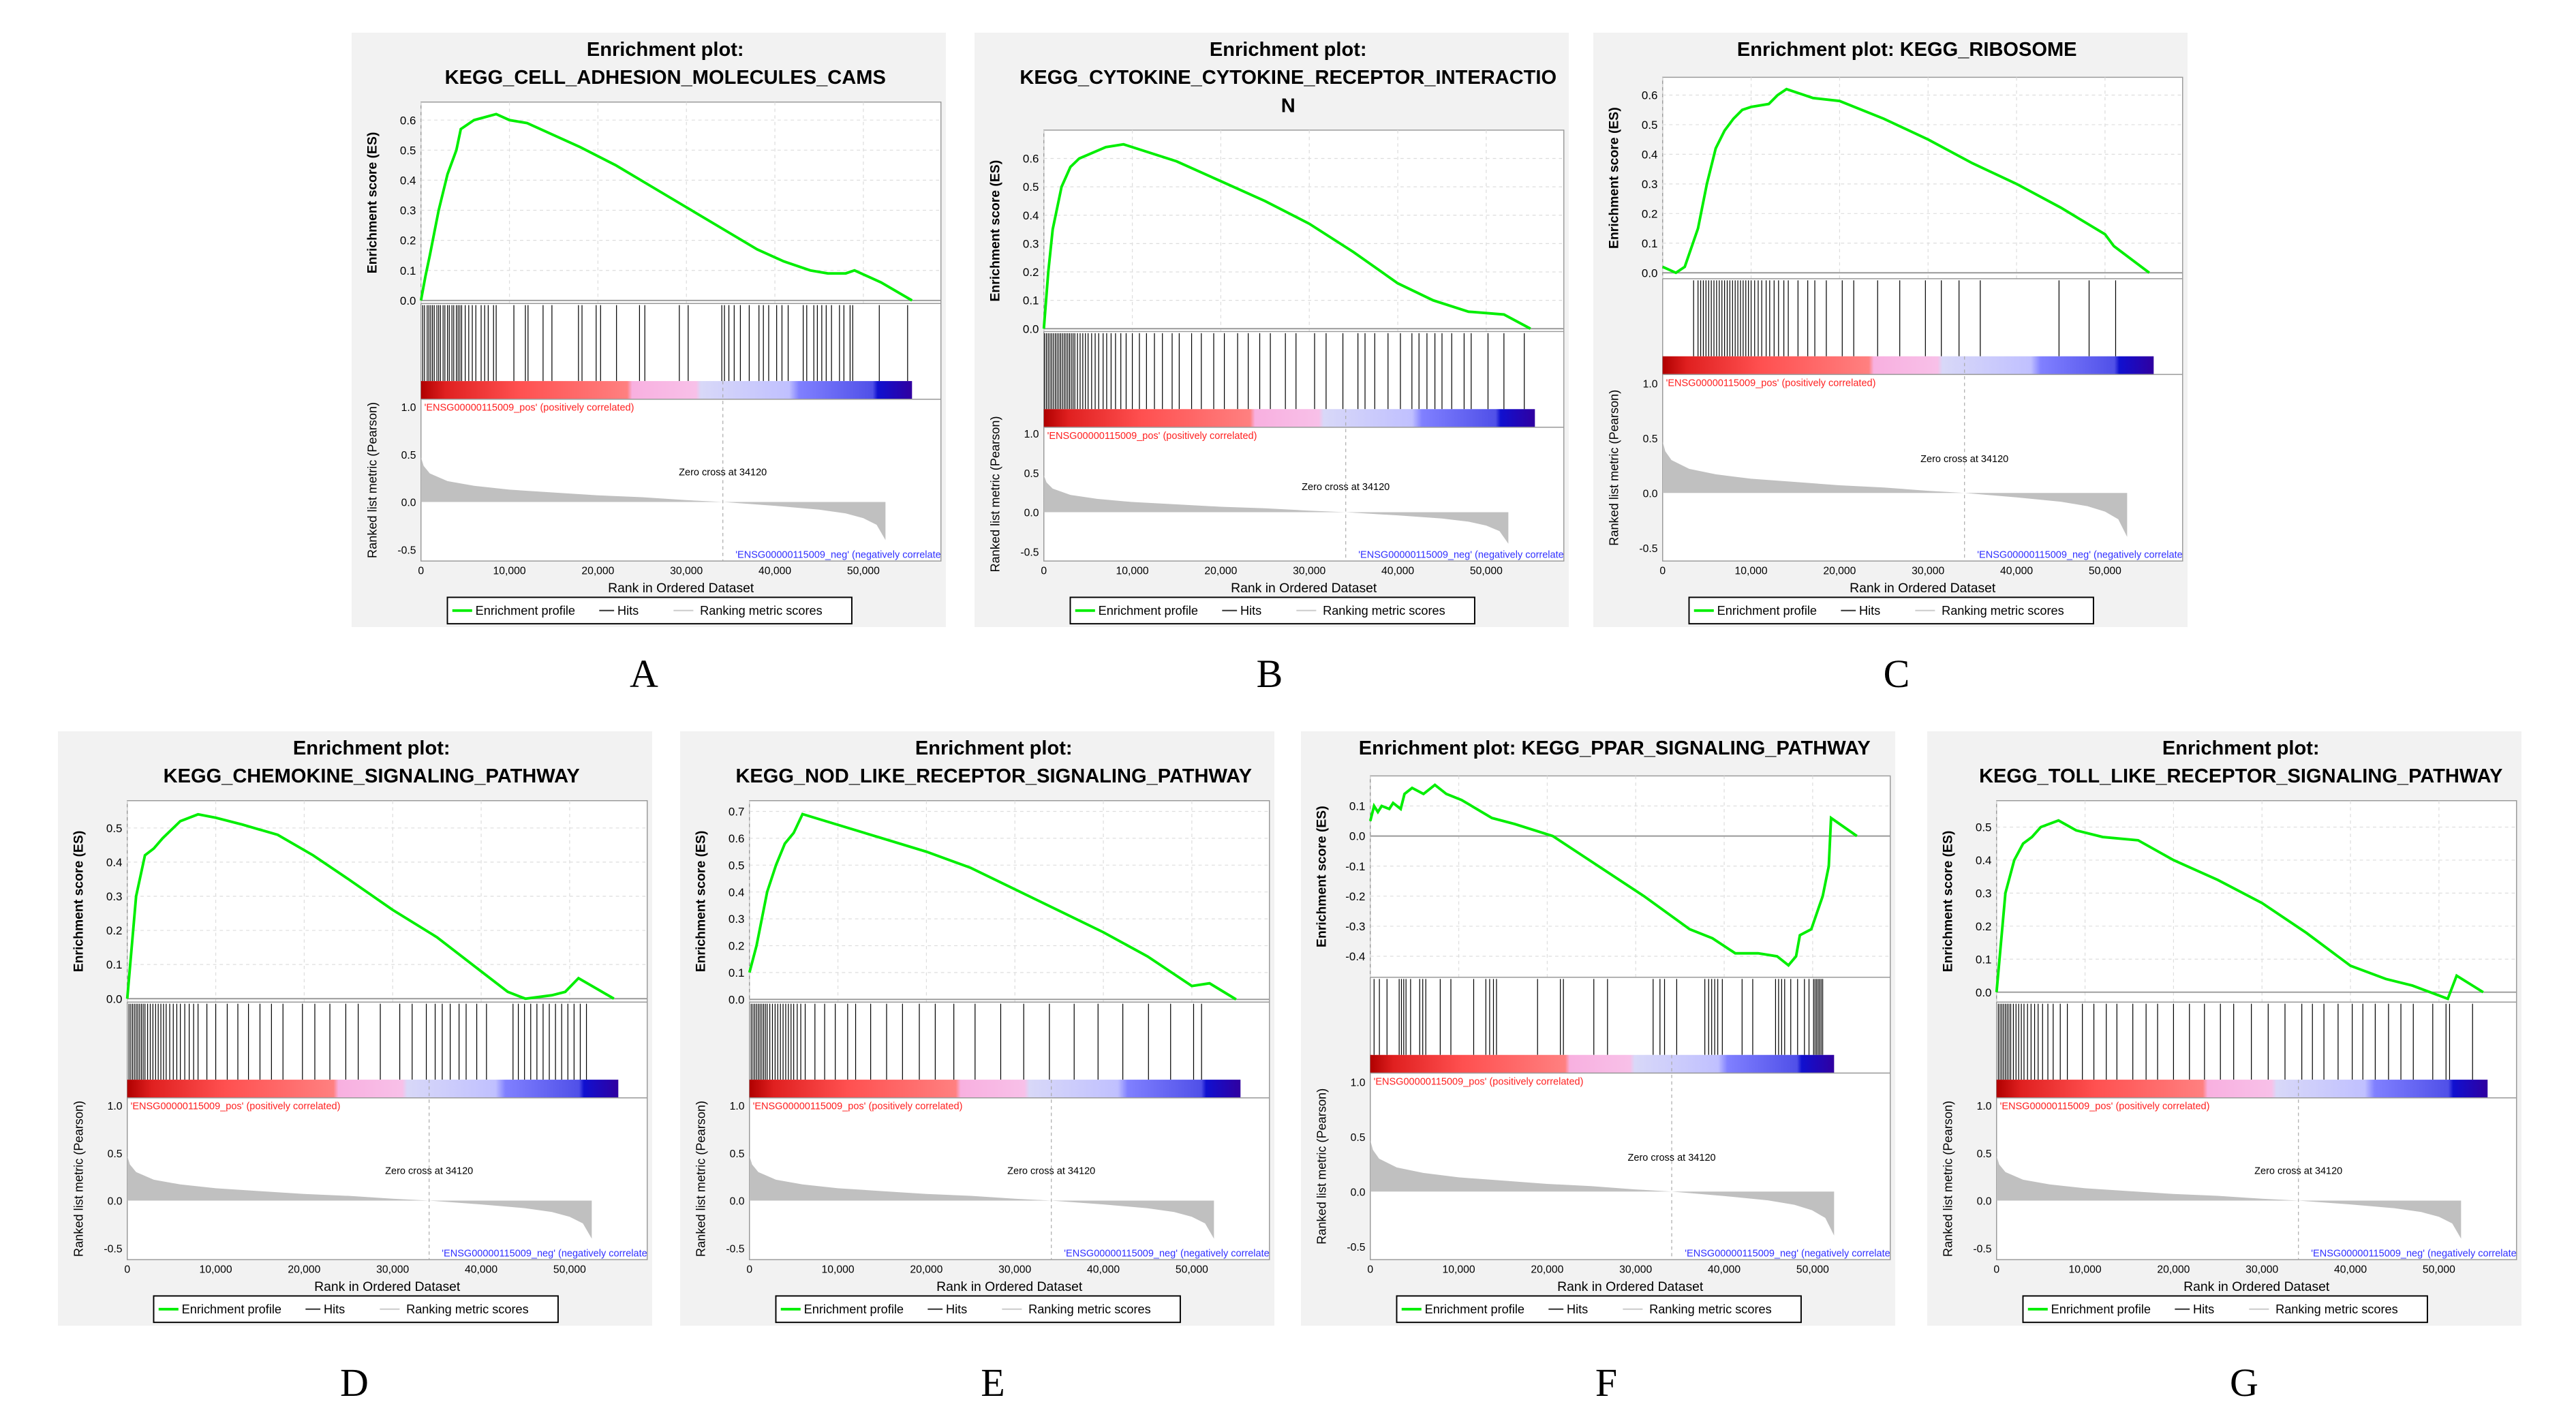 Image resolution: width=2576 pixels, height=1417 pixels. Describe the element at coordinates (644, 674) in the screenshot. I see `panel-label: A` at that location.